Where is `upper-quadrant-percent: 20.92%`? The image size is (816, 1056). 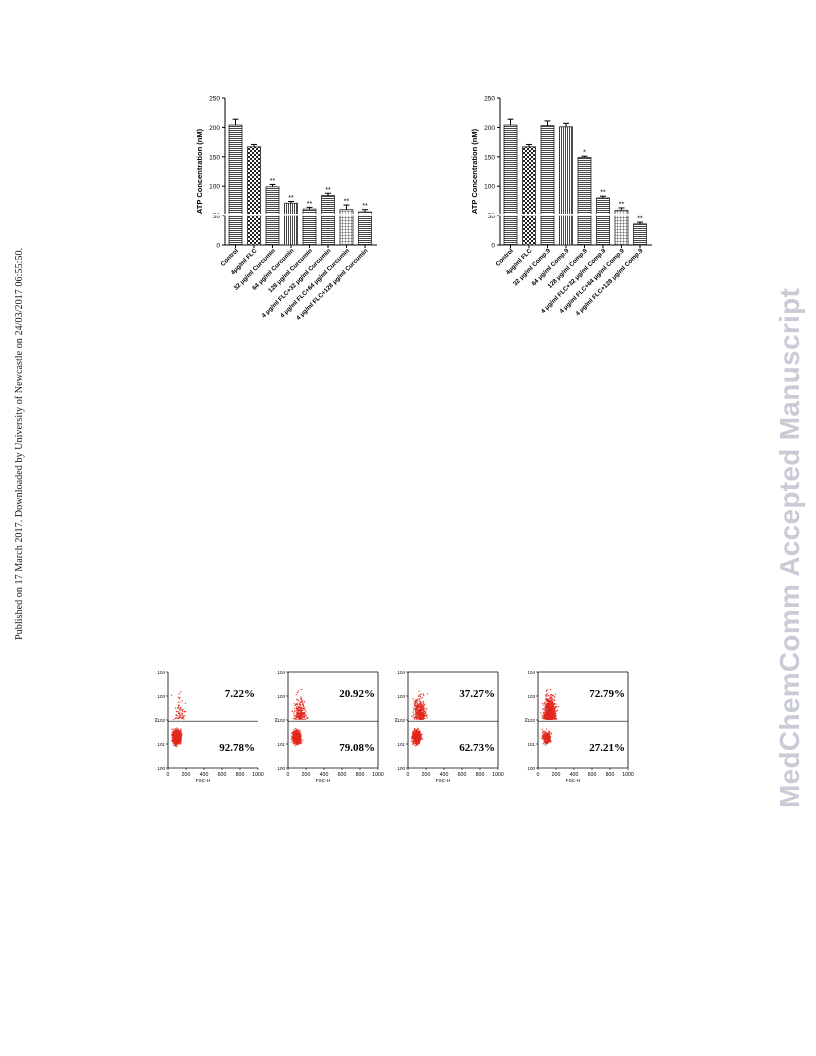 upper-quadrant-percent: 20.92% is located at coordinates (357, 694).